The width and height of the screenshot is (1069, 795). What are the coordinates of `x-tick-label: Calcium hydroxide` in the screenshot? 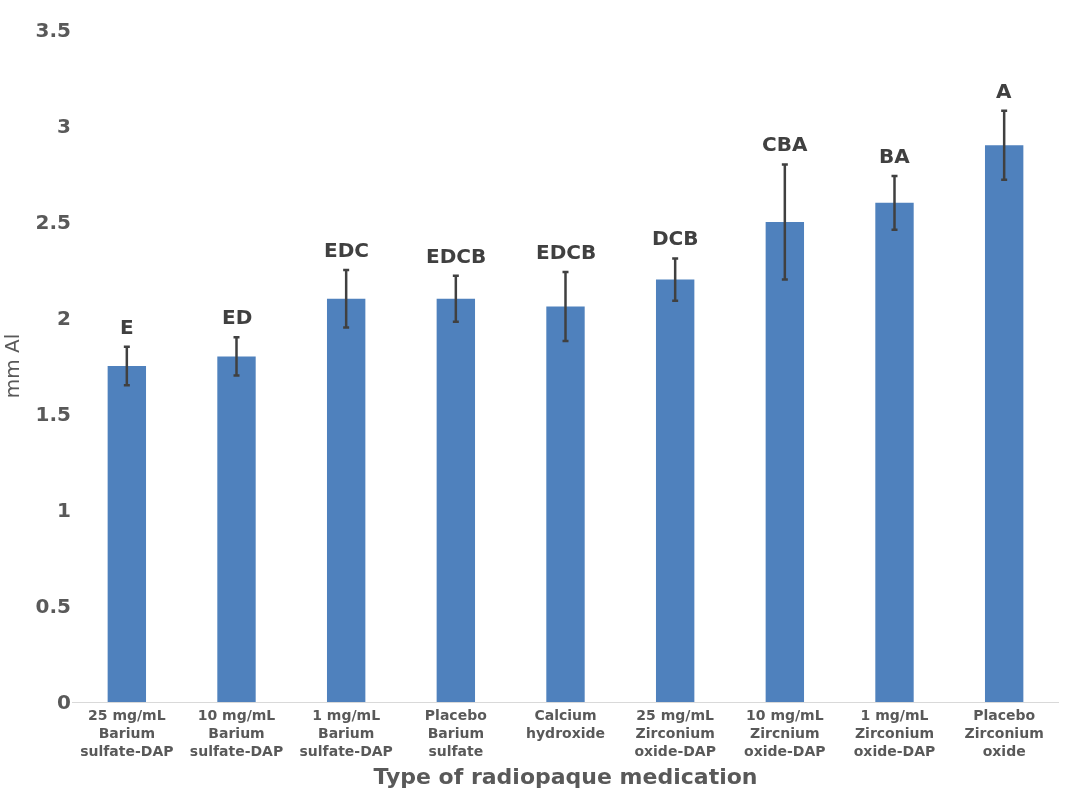 It's located at (565, 723).